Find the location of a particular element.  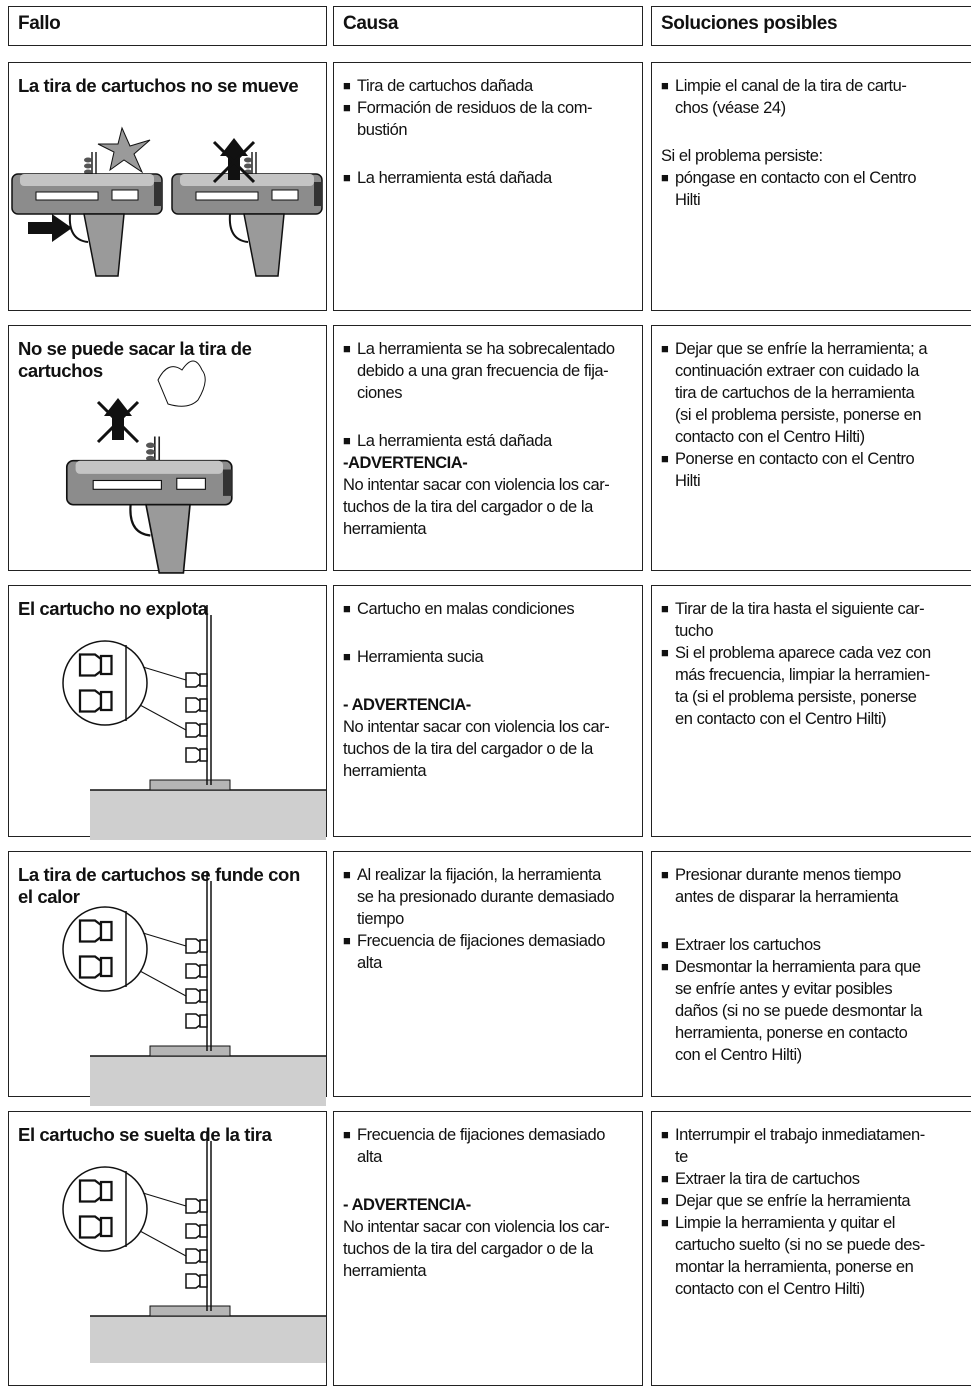

list-item: ■ Ponerse en contacto con el Centro Hilti is located at coordinates (816, 470).